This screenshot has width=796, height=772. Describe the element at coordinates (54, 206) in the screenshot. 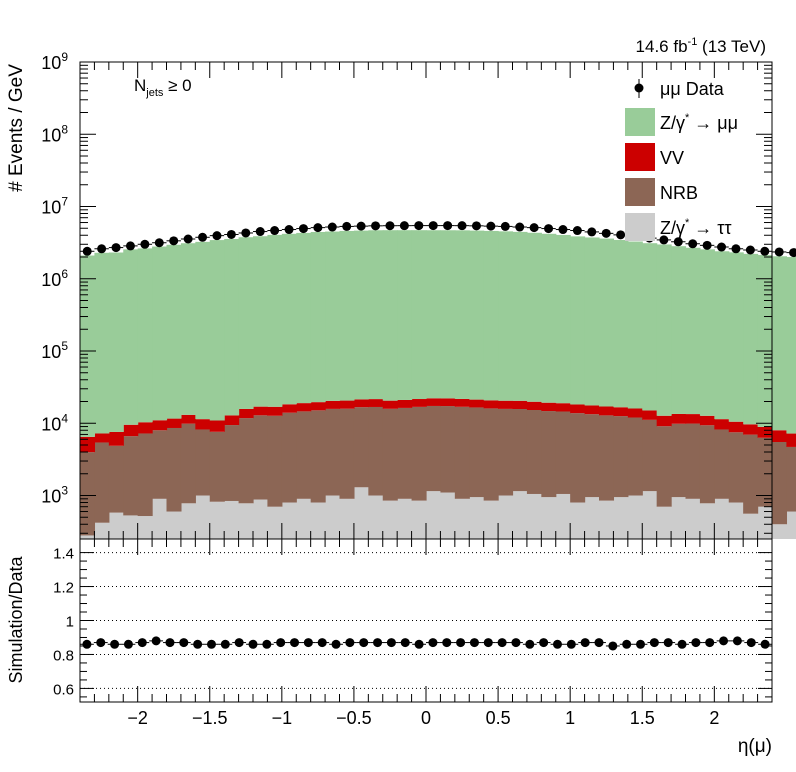

I see `y-tick-label: 10⁷` at that location.